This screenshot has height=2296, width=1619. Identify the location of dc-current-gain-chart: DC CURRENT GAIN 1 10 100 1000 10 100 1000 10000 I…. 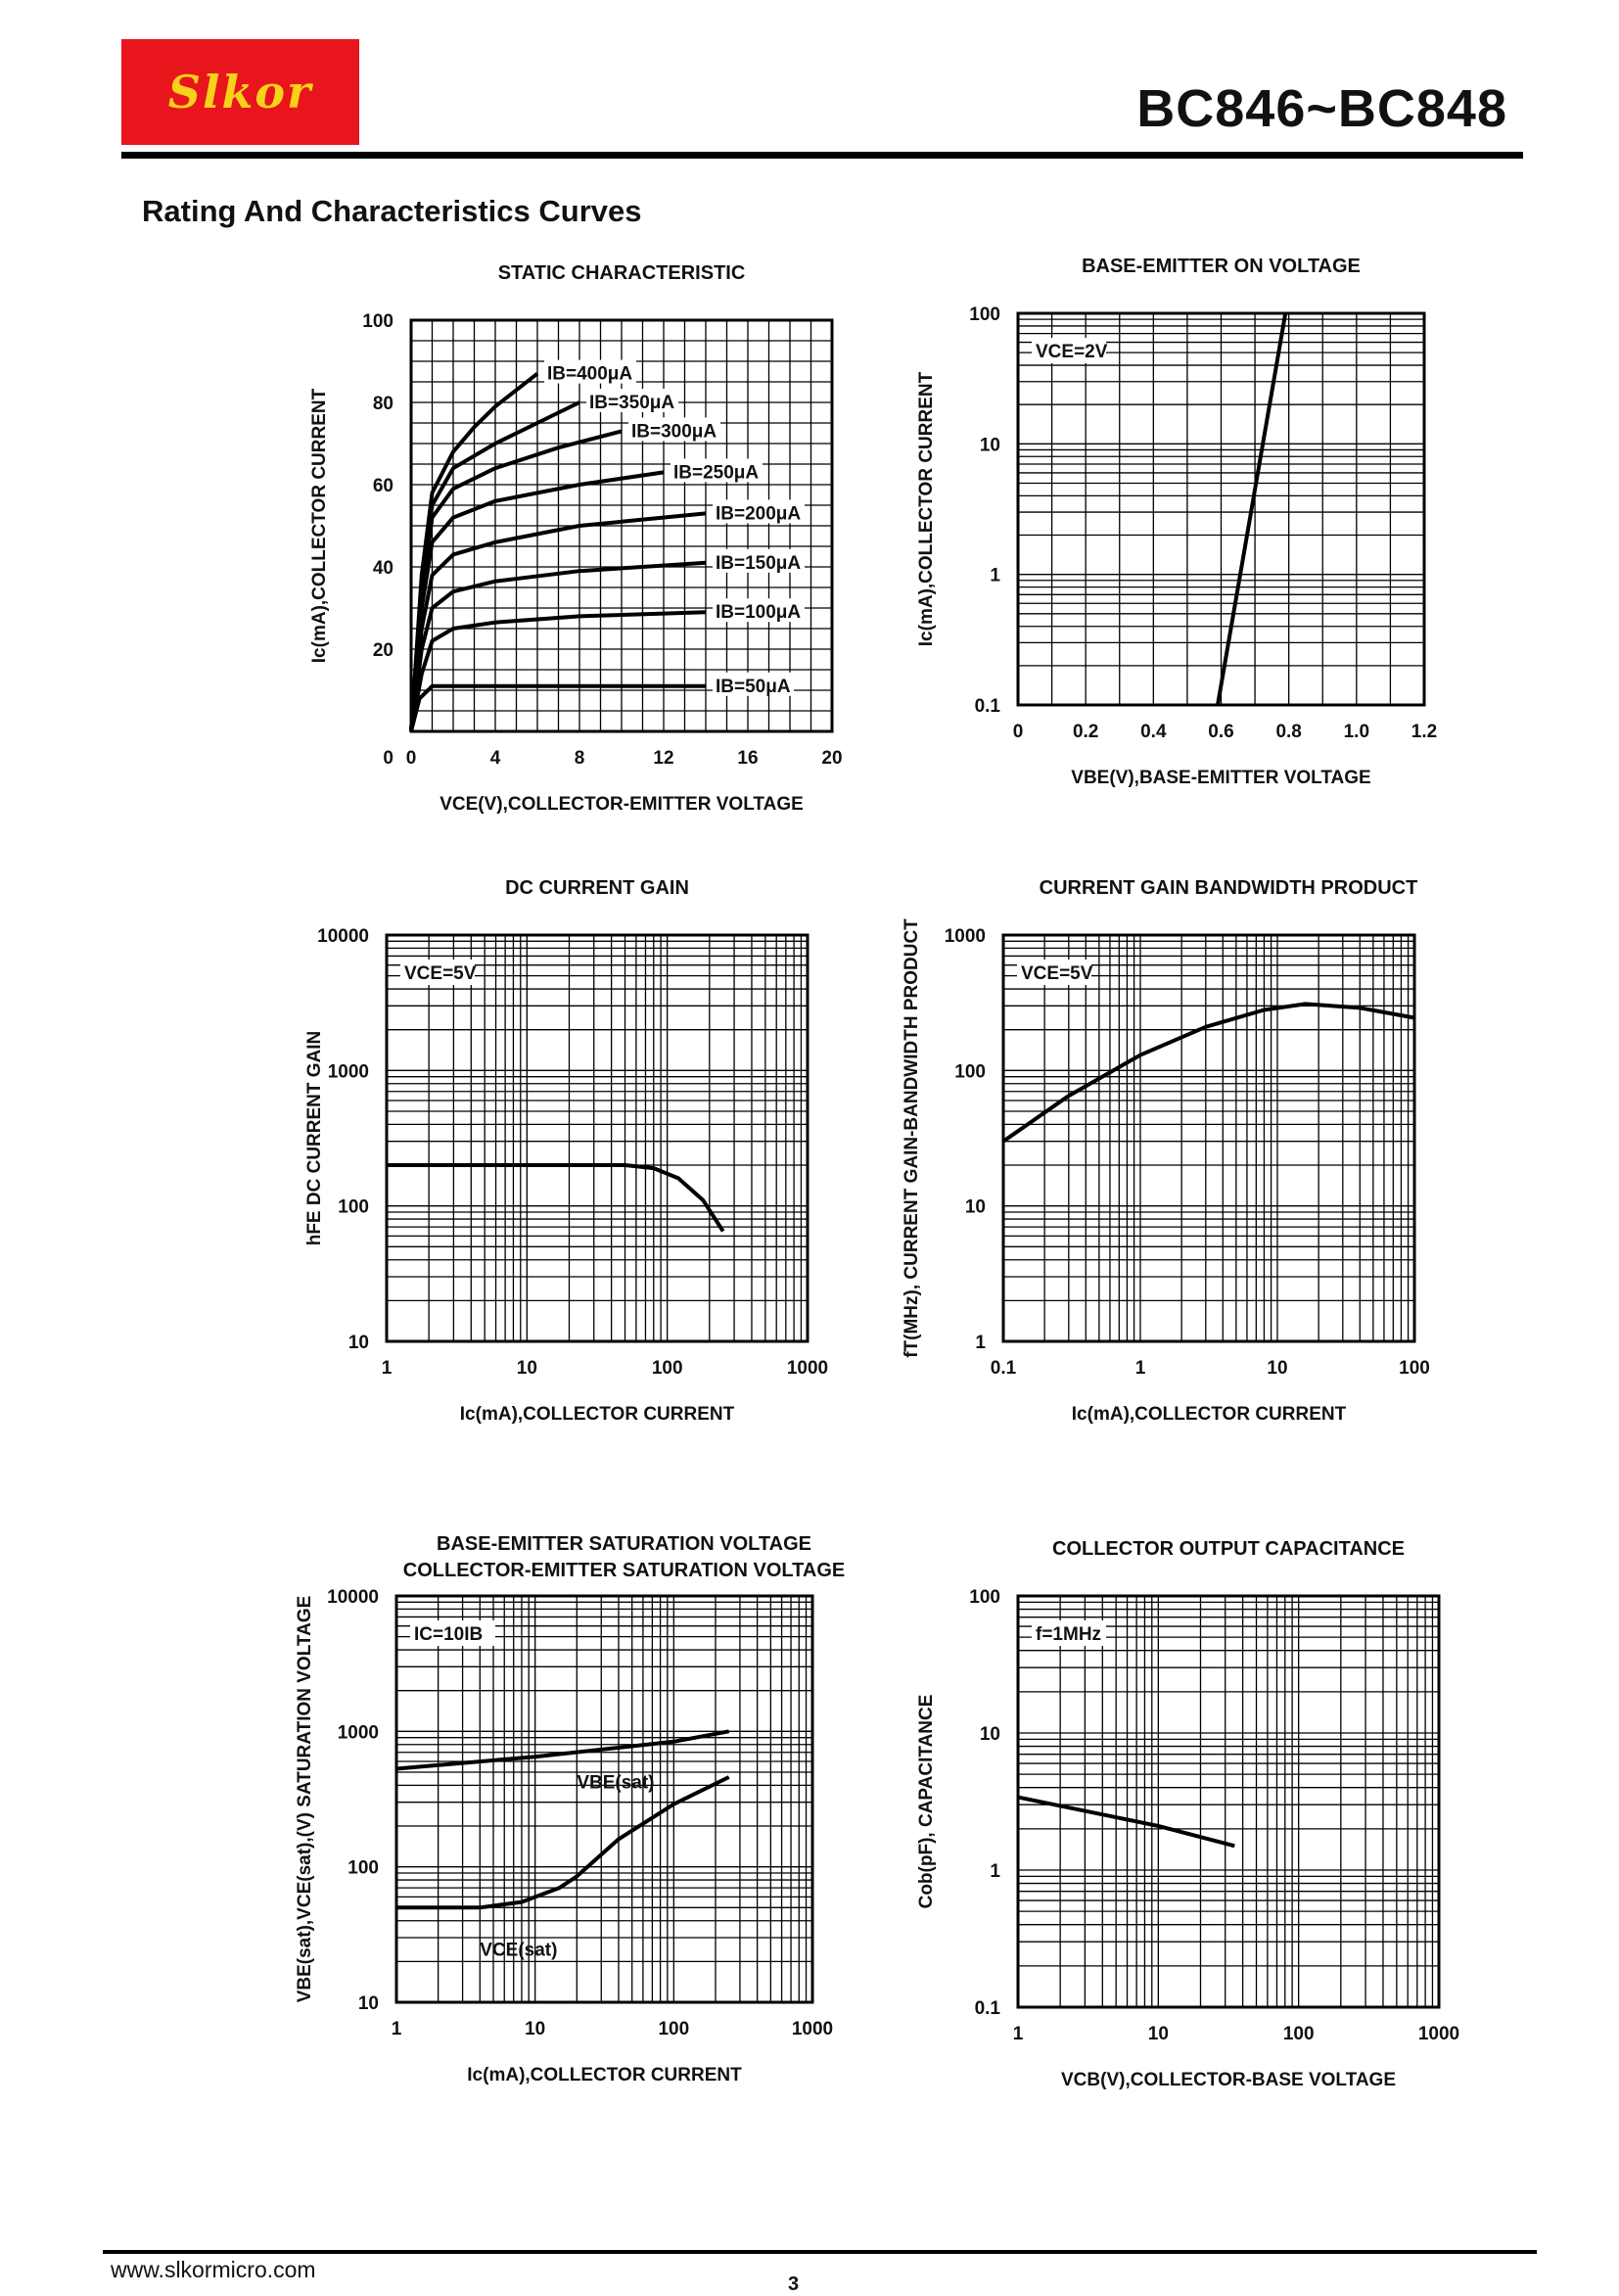
(566, 1151).